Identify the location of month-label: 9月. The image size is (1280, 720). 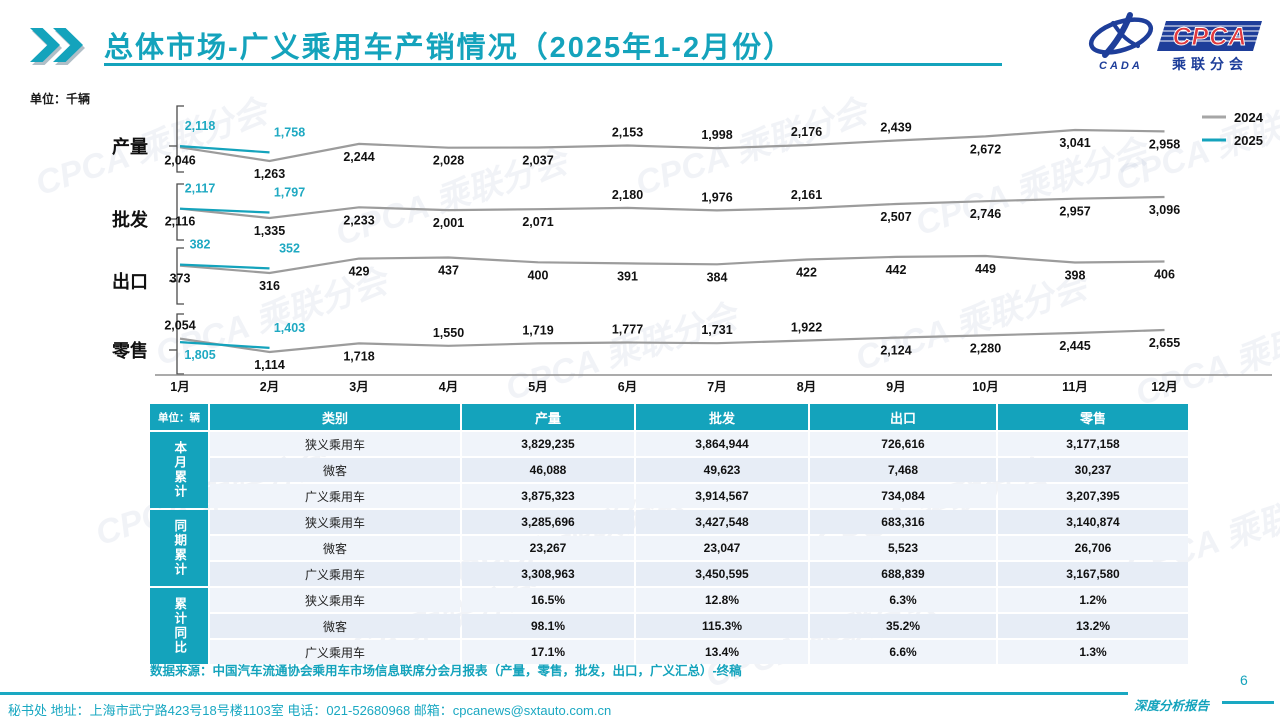
(895, 387).